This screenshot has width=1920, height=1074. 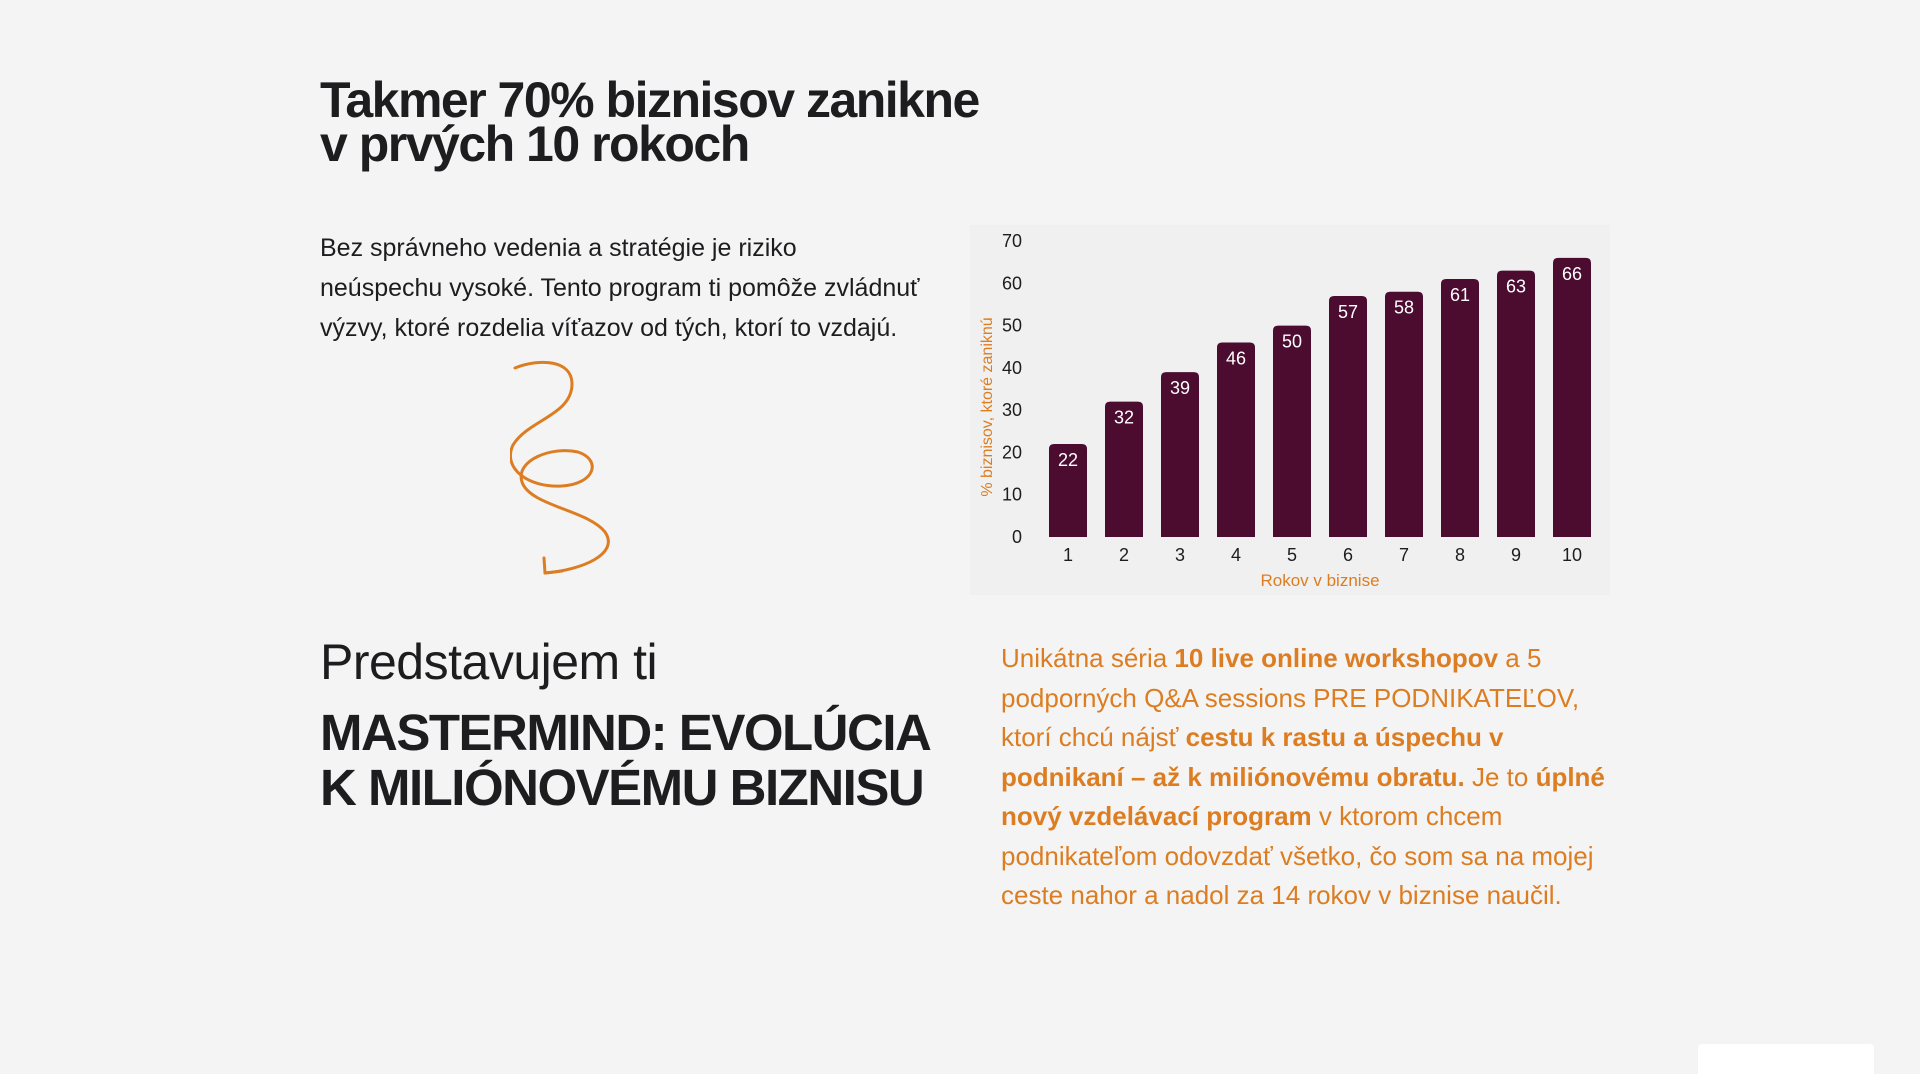 What do you see at coordinates (1236, 555) in the screenshot?
I see `x-tick-label: 4` at bounding box center [1236, 555].